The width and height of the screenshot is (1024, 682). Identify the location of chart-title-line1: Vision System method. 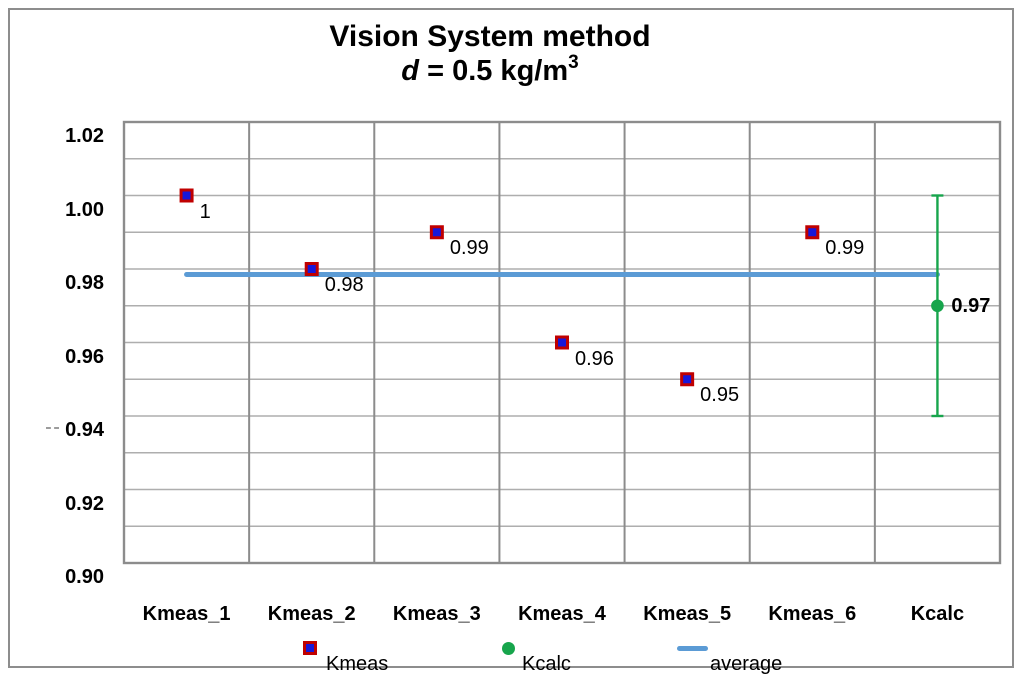
(490, 36).